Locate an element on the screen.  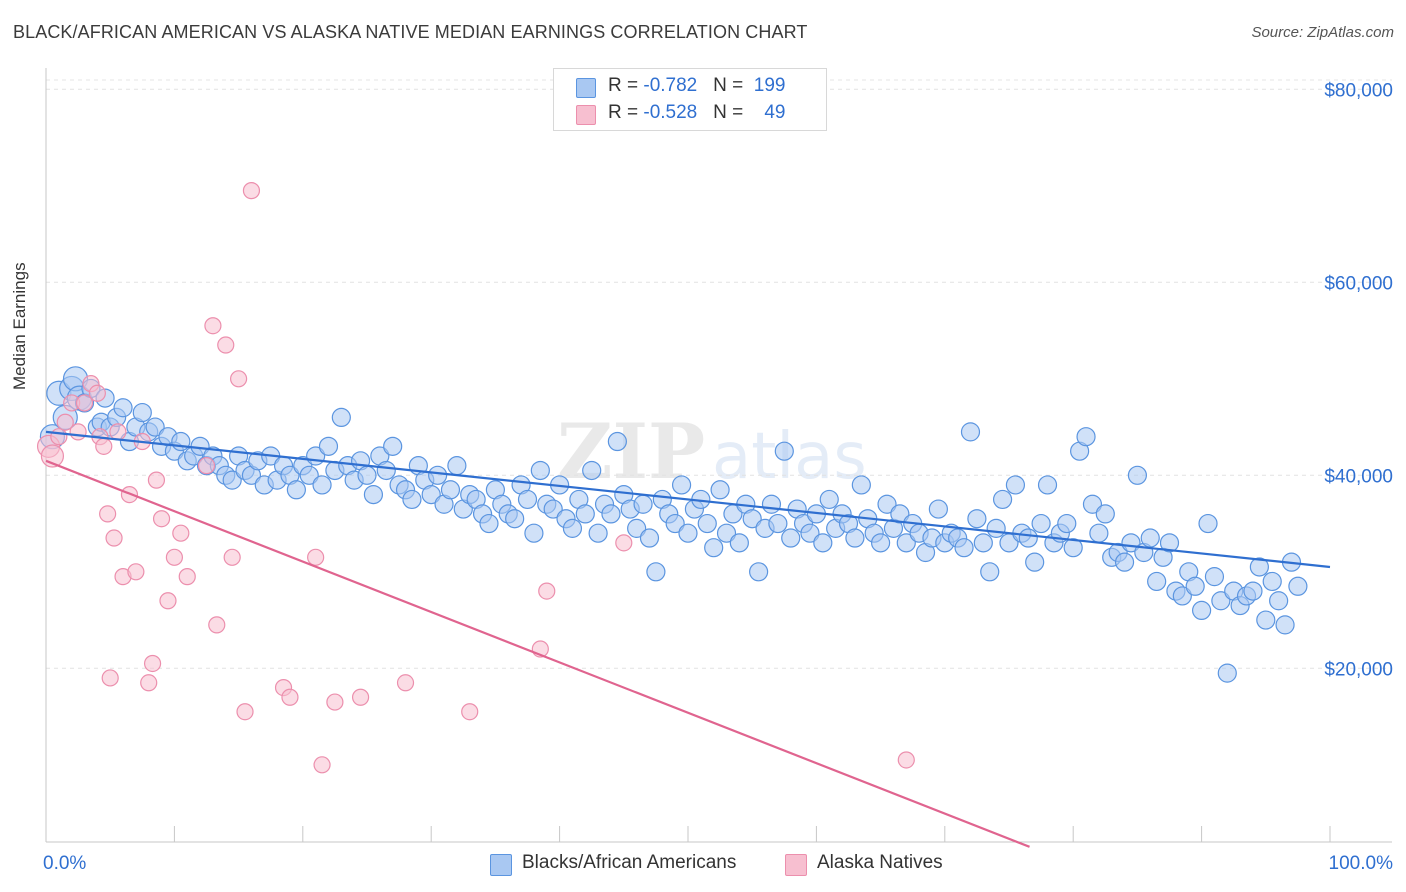
r-value-blue: -0.782 is located at coordinates (670, 85).